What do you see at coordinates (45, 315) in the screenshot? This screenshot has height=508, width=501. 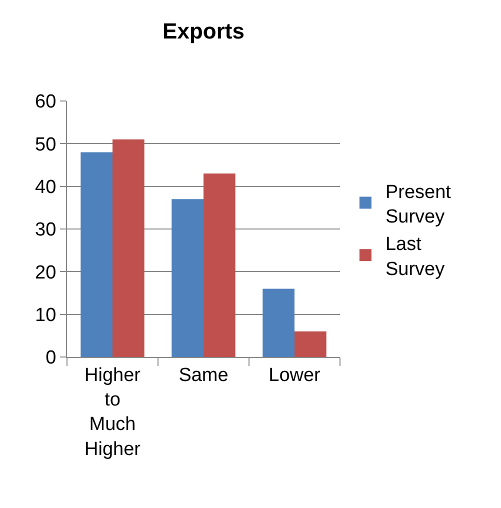 I see `y-tick-label: 10` at bounding box center [45, 315].